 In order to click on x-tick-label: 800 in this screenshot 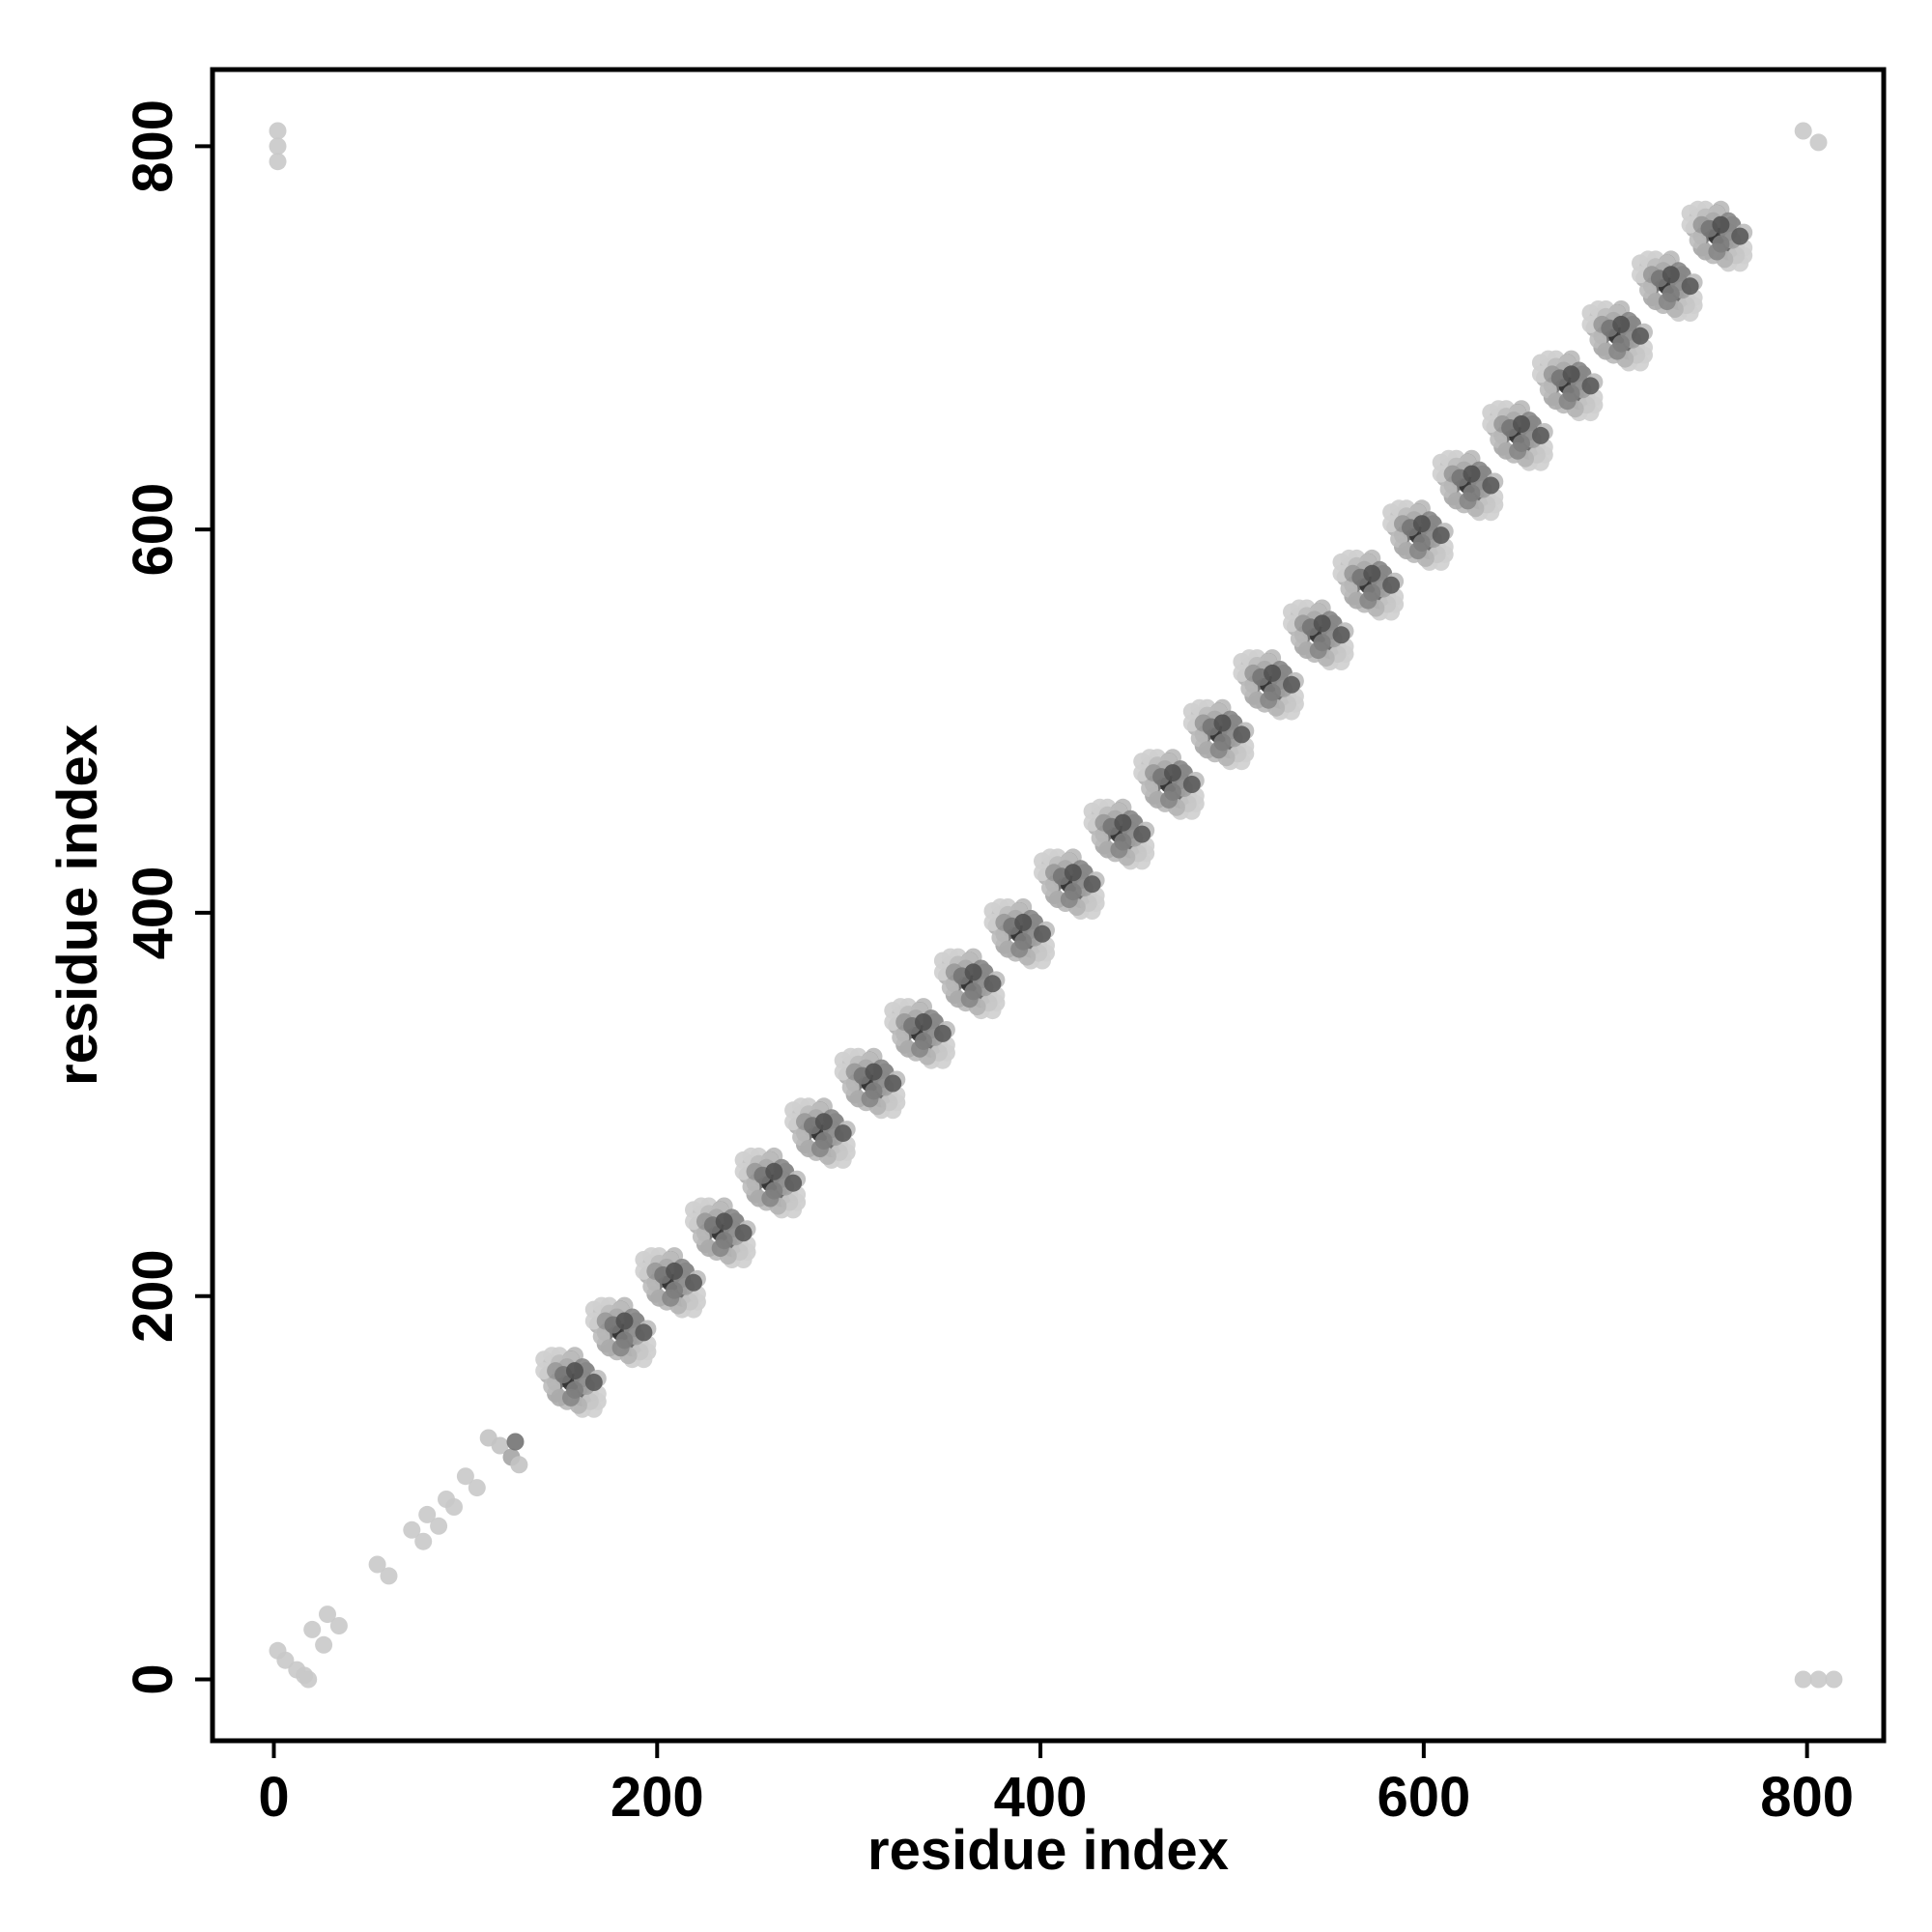, I will do `click(1807, 1797)`.